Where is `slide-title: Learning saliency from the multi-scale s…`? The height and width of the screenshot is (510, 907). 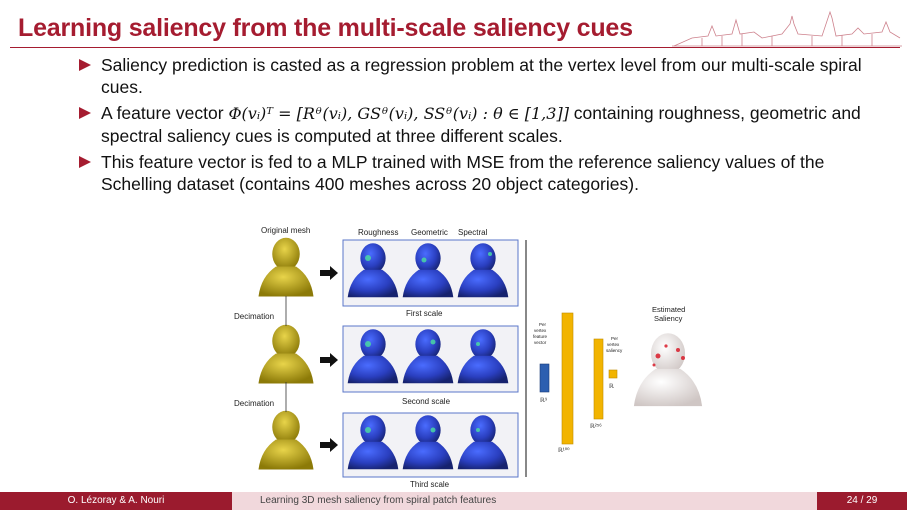 slide-title: Learning saliency from the multi-scale s… is located at coordinates (325, 28).